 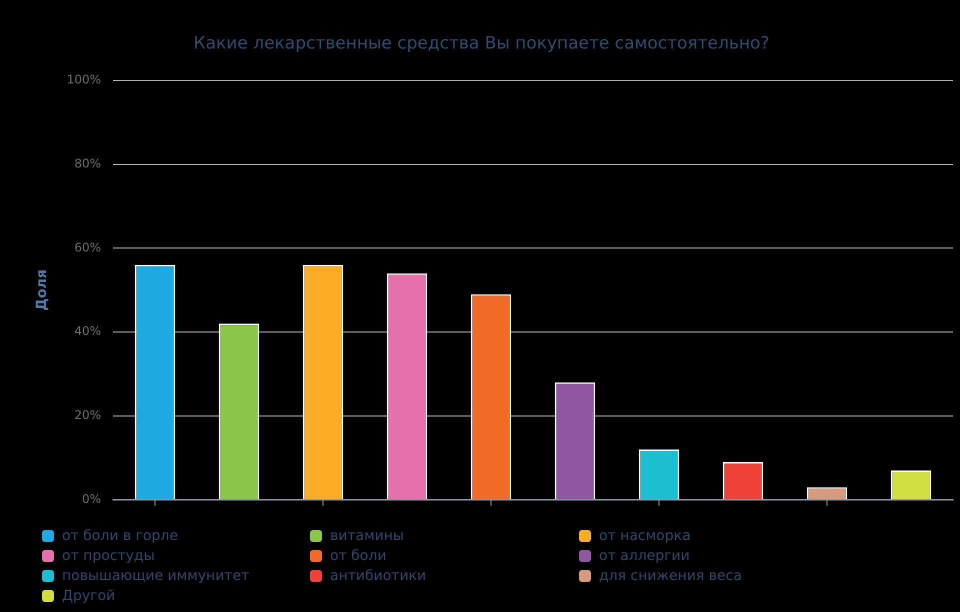 What do you see at coordinates (89, 596) in the screenshot?
I see `legend-label: Другой` at bounding box center [89, 596].